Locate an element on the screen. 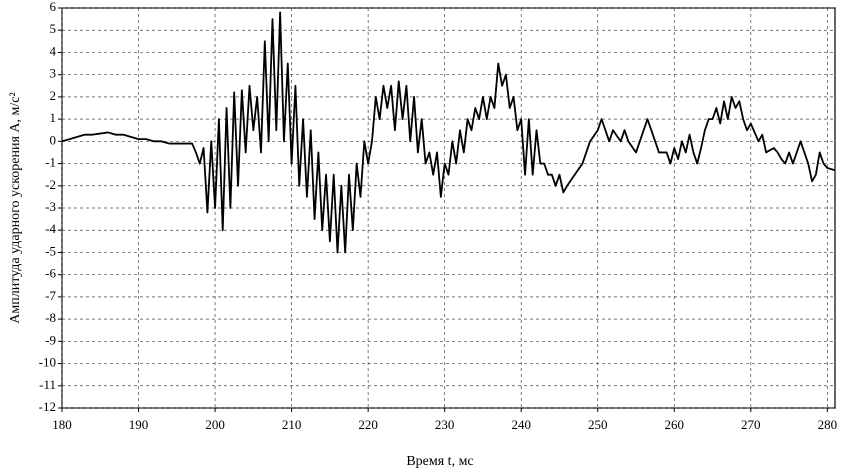 The image size is (851, 473). y-tick-label: -12 is located at coordinates (47, 406).